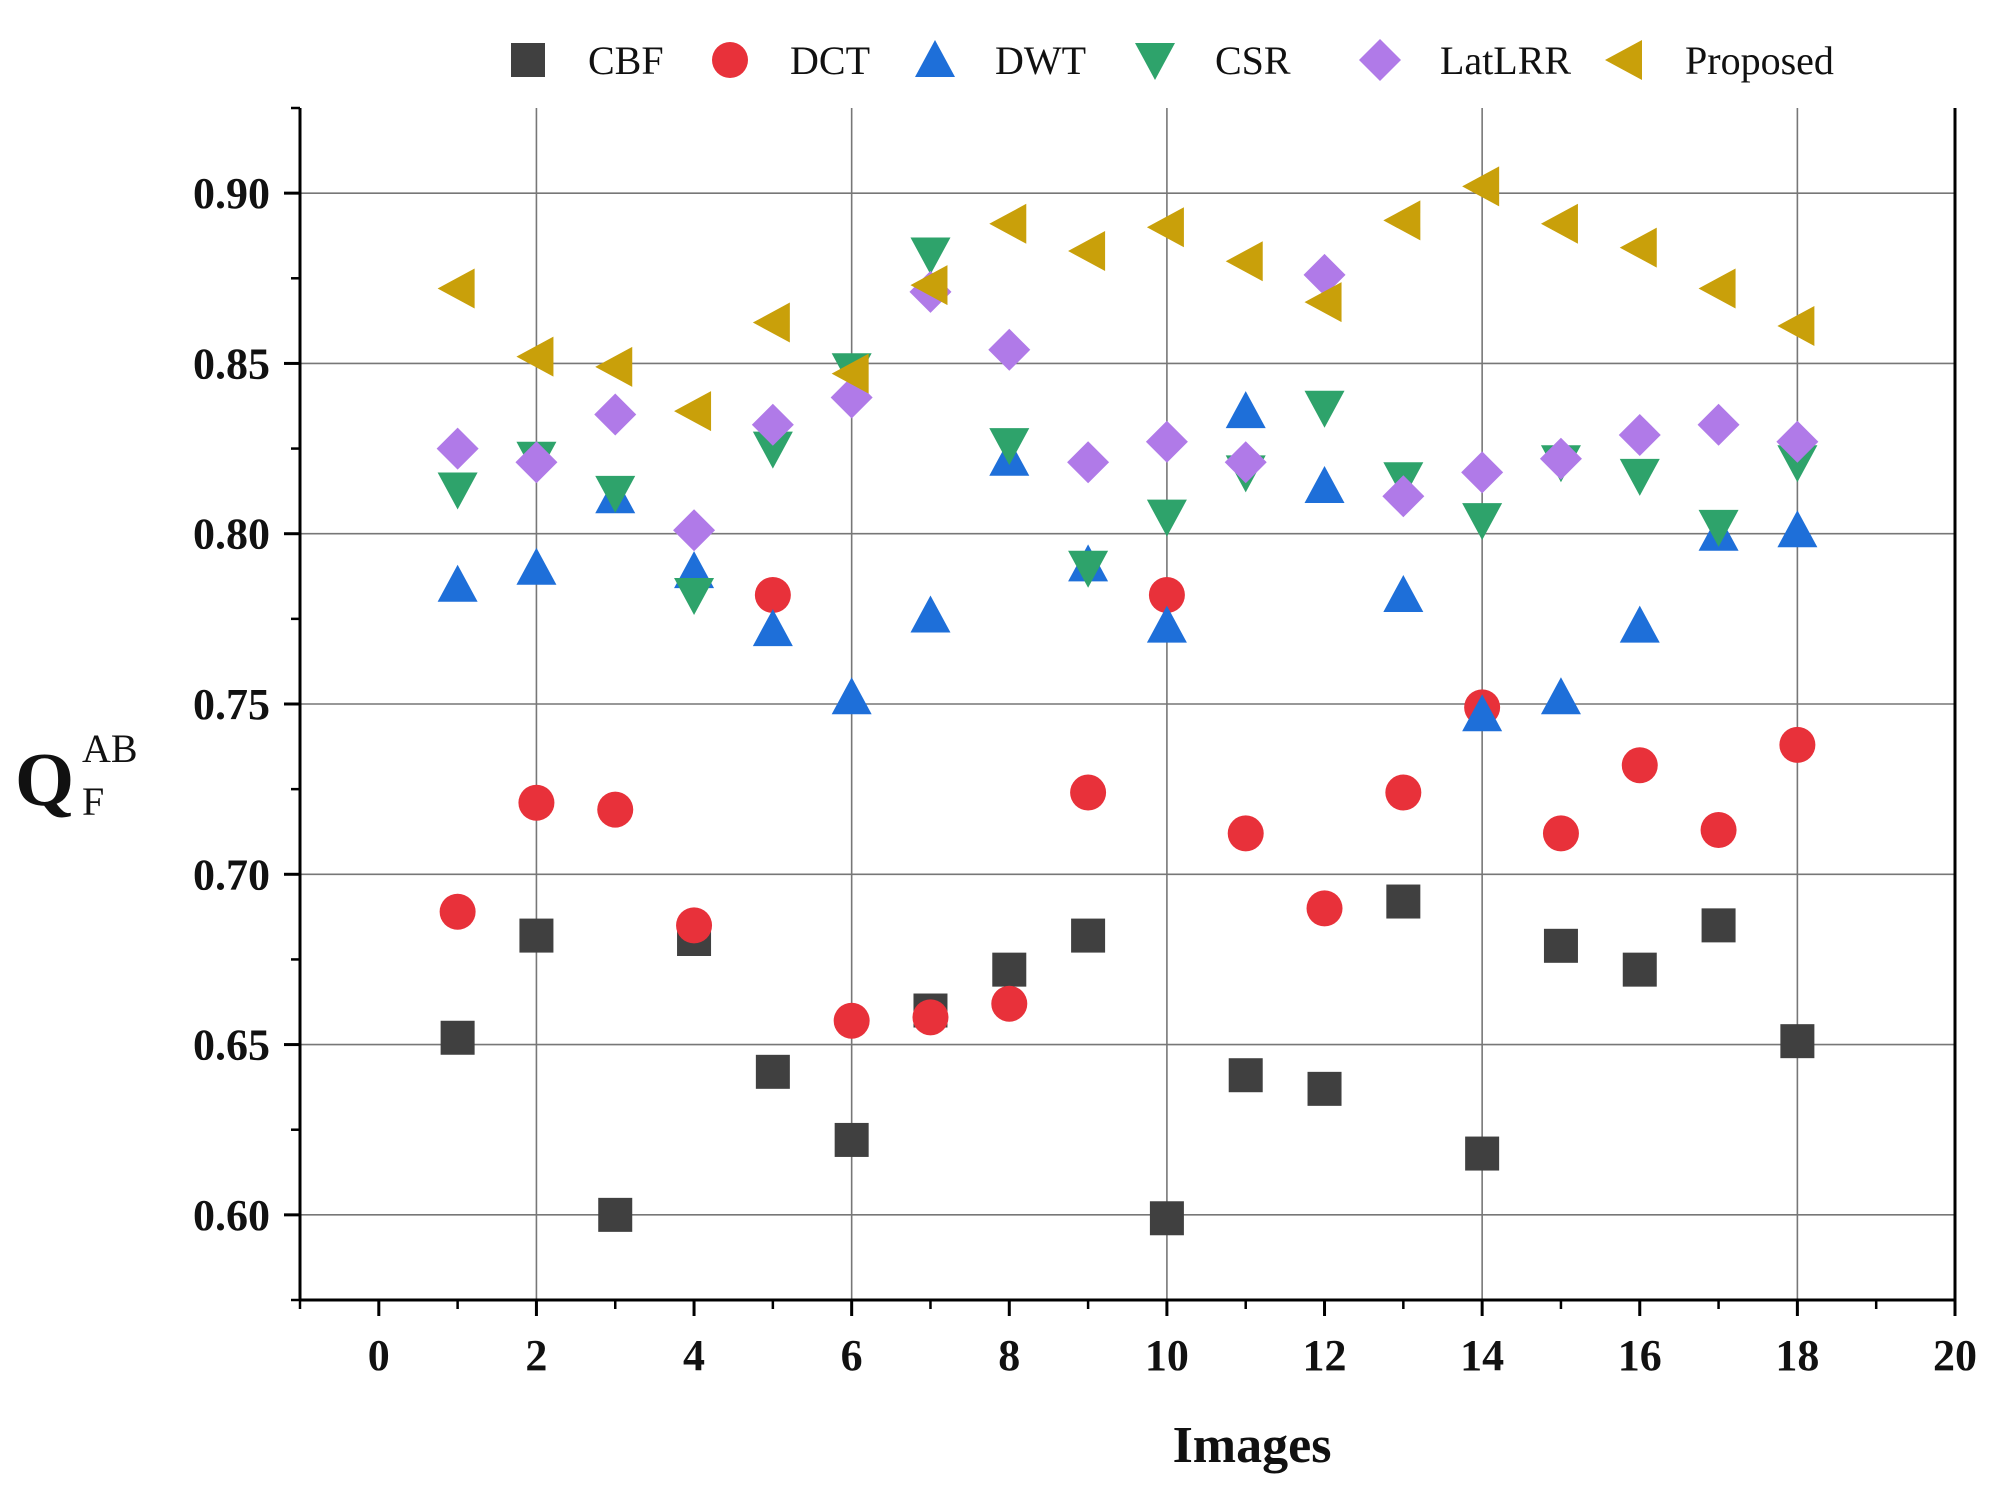 Image resolution: width=1994 pixels, height=1500 pixels. Describe the element at coordinates (1759, 60) in the screenshot. I see `legend-label-proposed: Proposed` at that location.